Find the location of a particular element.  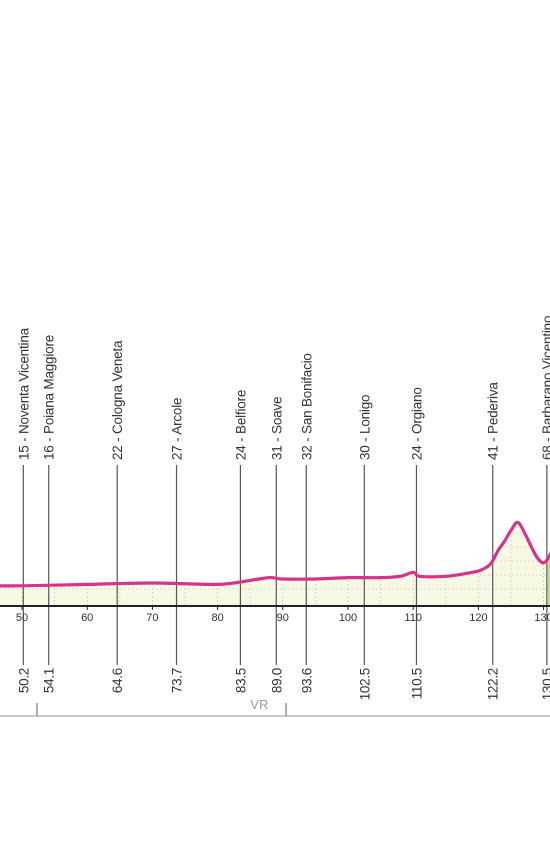

x-axis-tick-label: 80 is located at coordinates (217, 618).